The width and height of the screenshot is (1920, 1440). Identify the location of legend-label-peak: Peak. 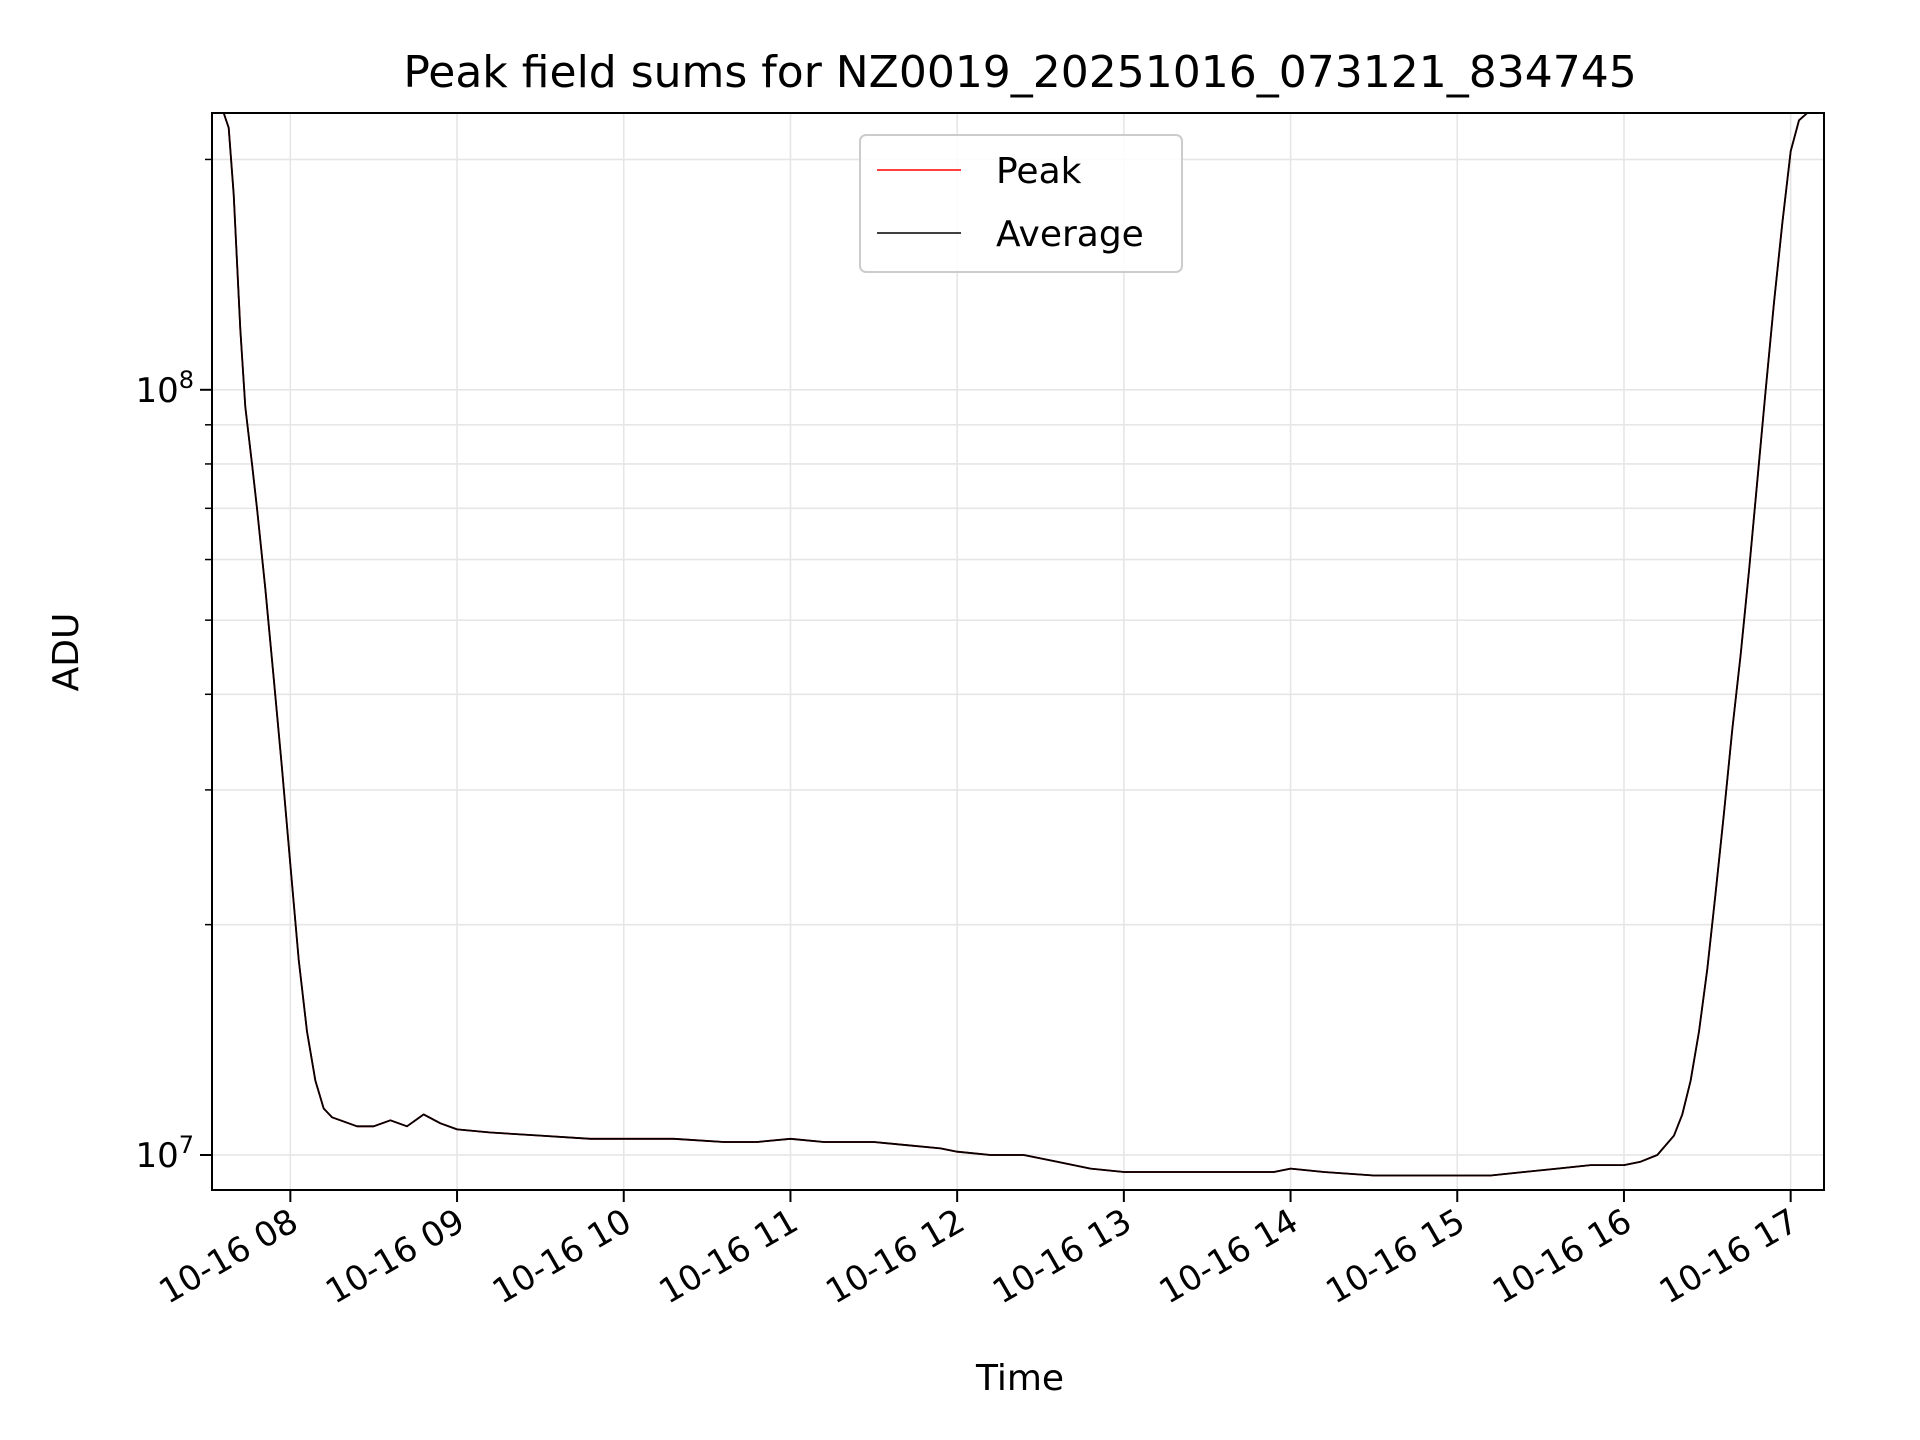
(1039, 171).